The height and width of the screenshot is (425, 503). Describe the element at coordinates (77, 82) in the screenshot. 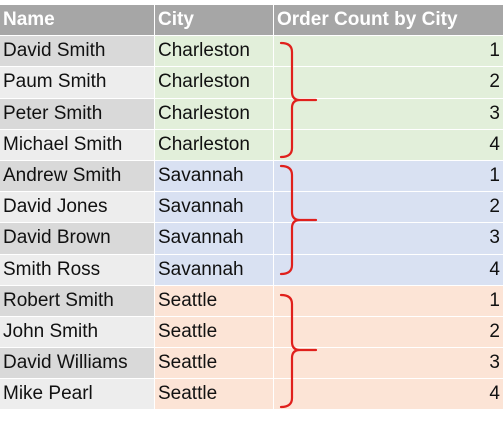

I see `name-cell: Paum Smith` at that location.